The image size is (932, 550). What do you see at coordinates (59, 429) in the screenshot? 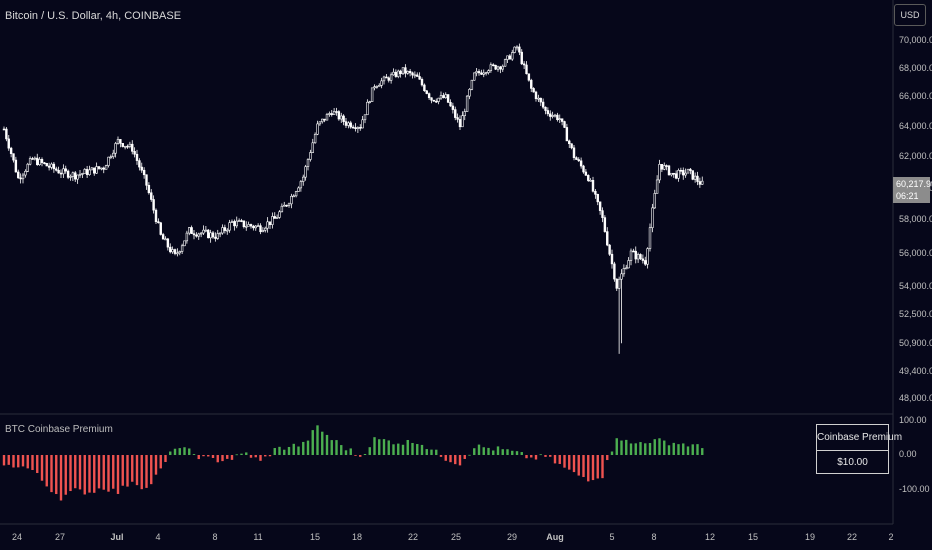
I see `indicator-title: BTC Coinbase Premium` at bounding box center [59, 429].